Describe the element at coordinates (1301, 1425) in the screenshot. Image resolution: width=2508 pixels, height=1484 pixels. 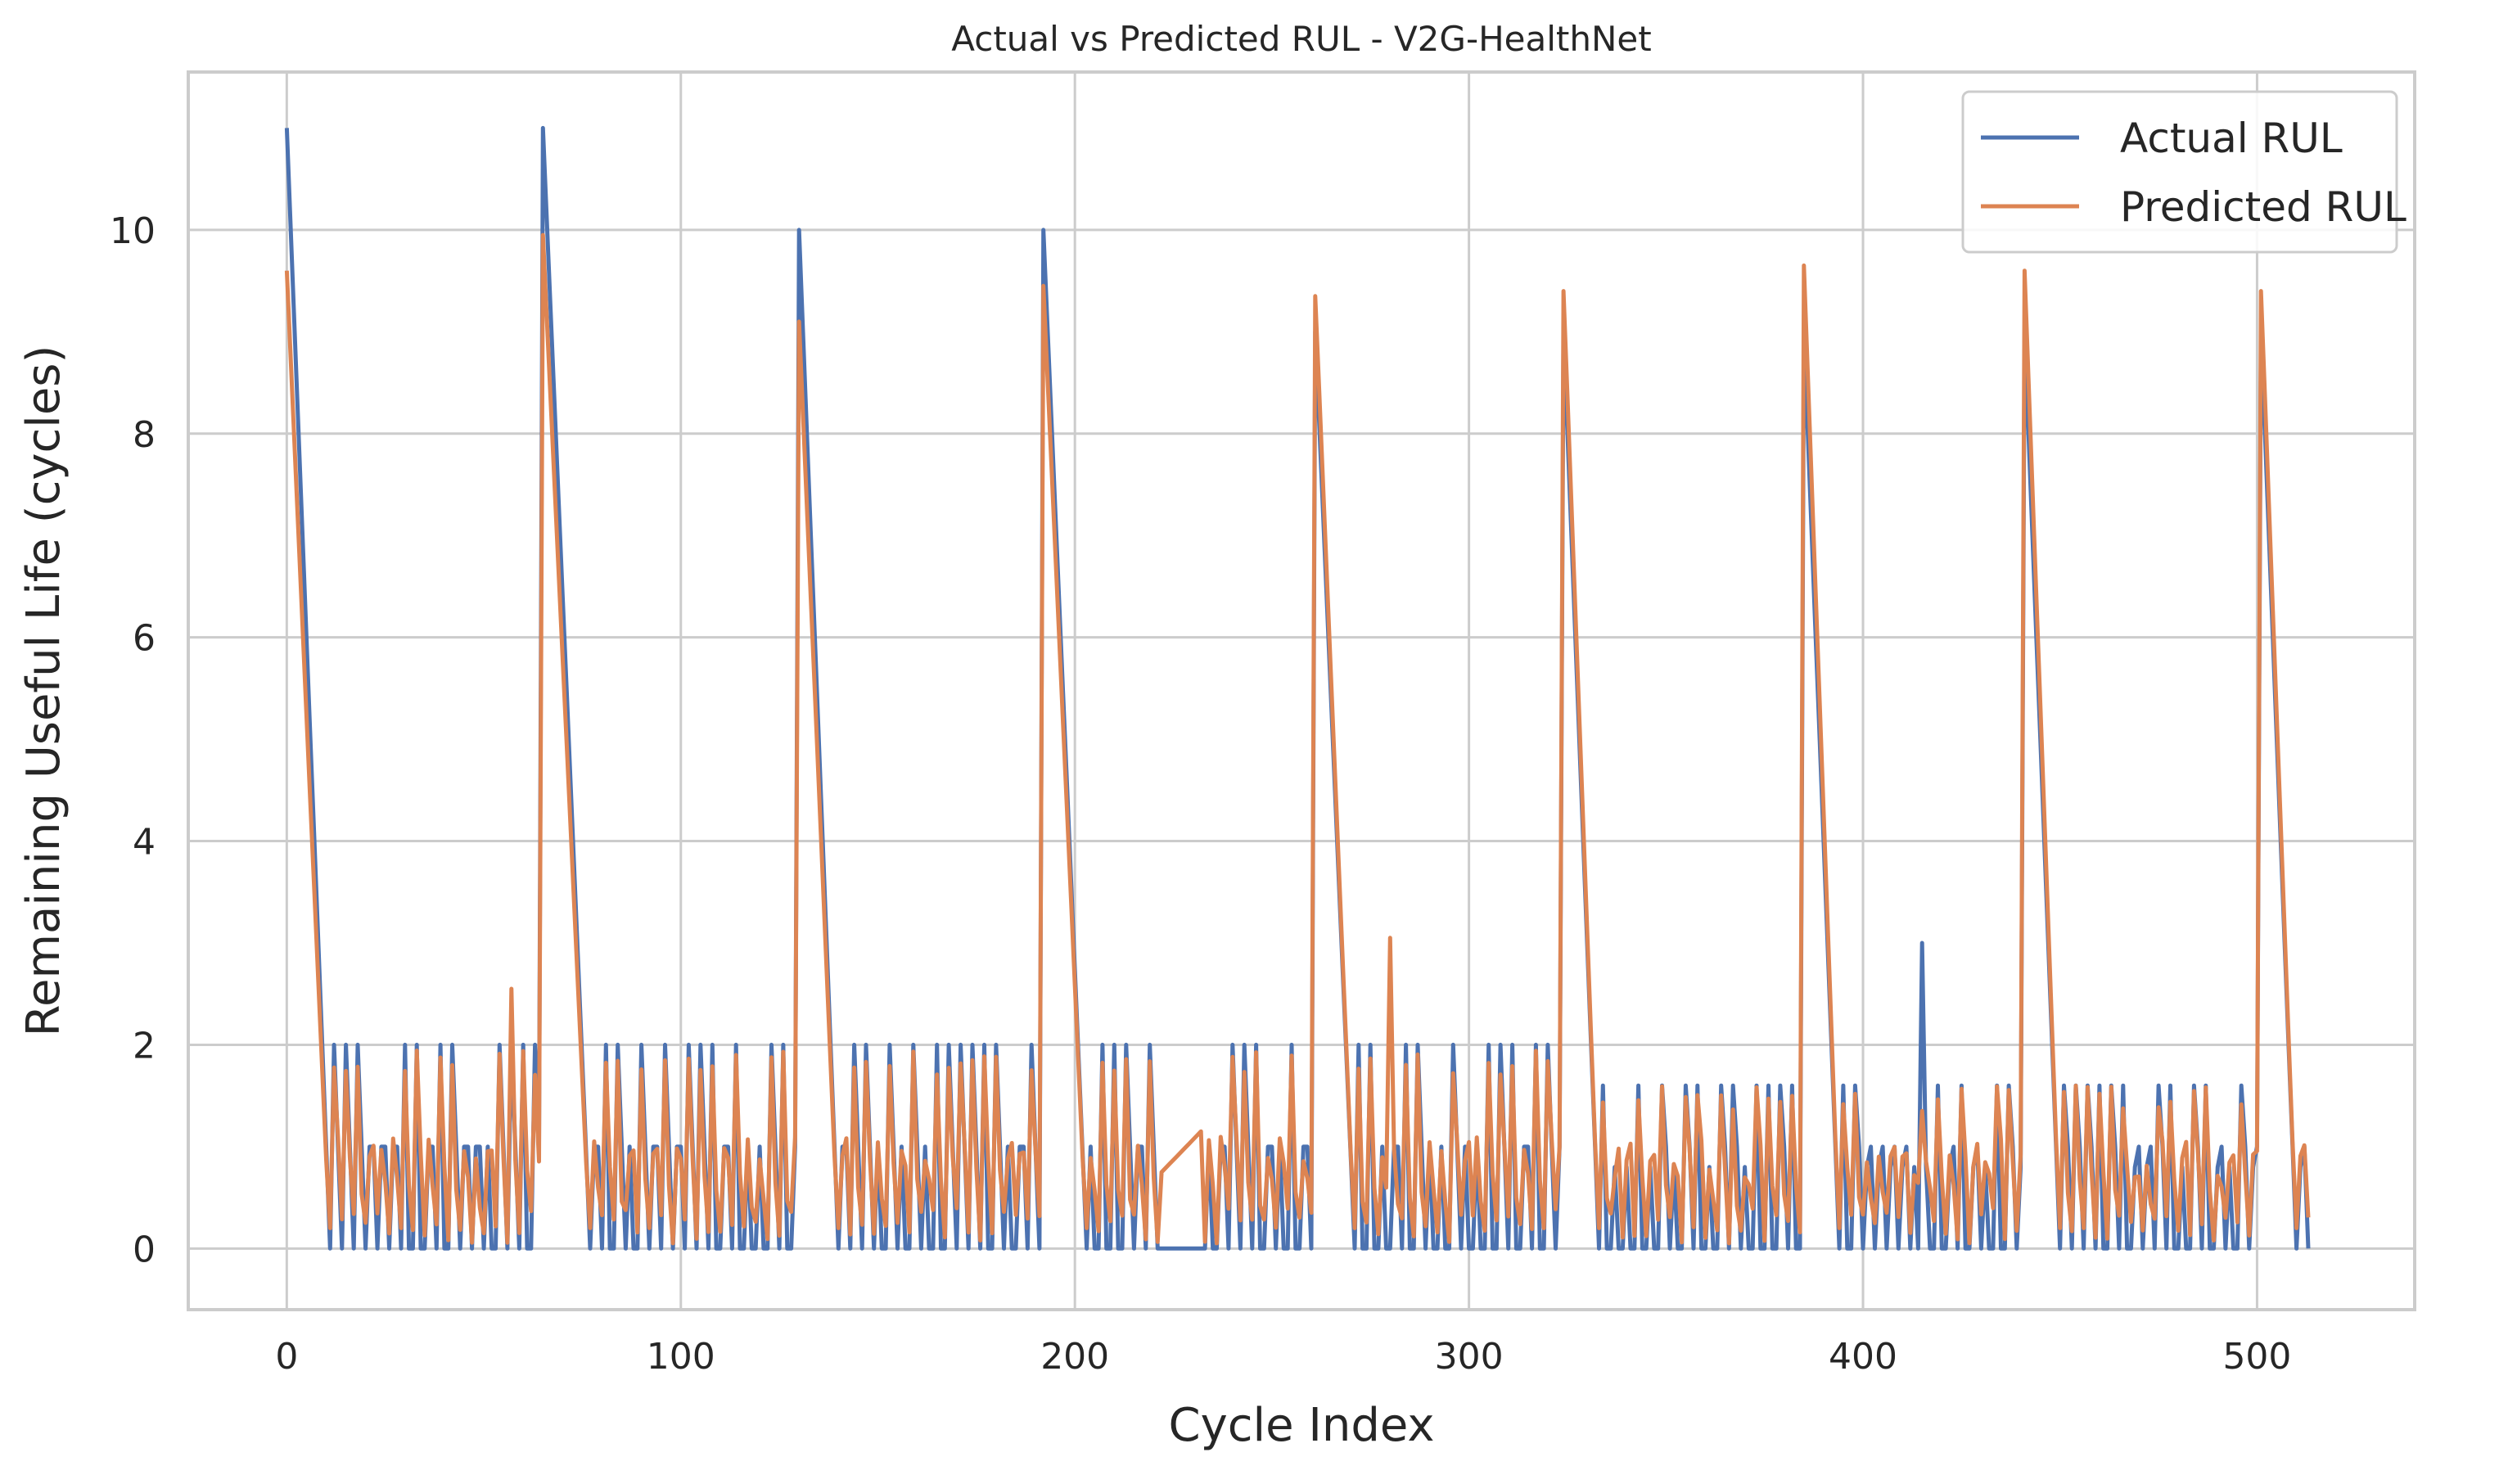
I see `x-axis-label: Cycle Index` at that location.